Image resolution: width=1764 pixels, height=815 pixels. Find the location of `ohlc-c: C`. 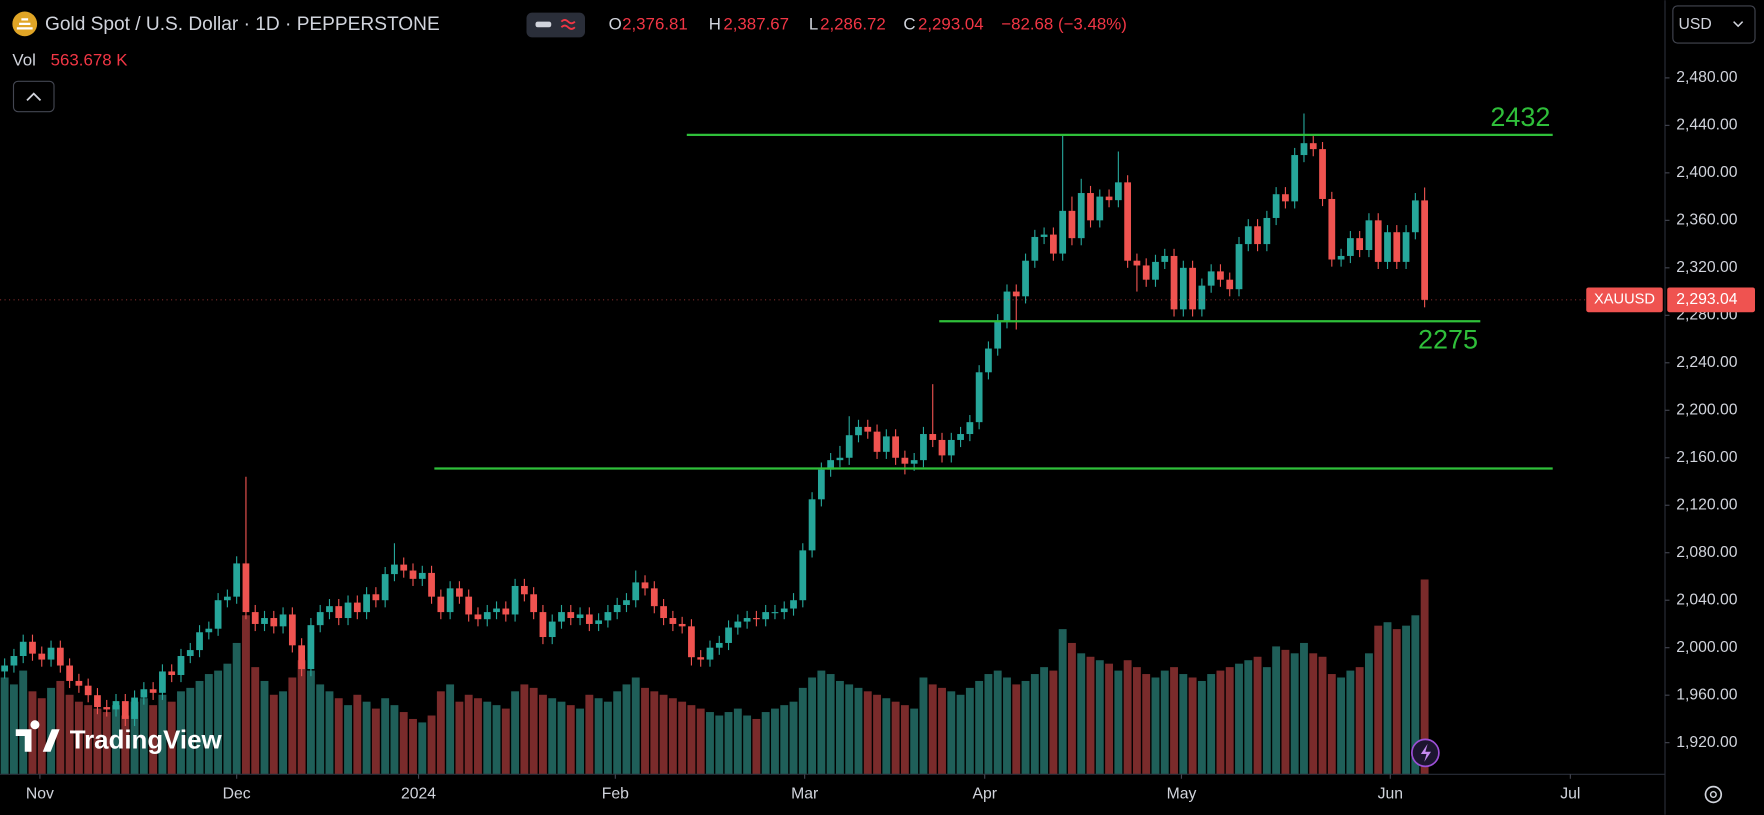

ohlc-c: C is located at coordinates (909, 23).